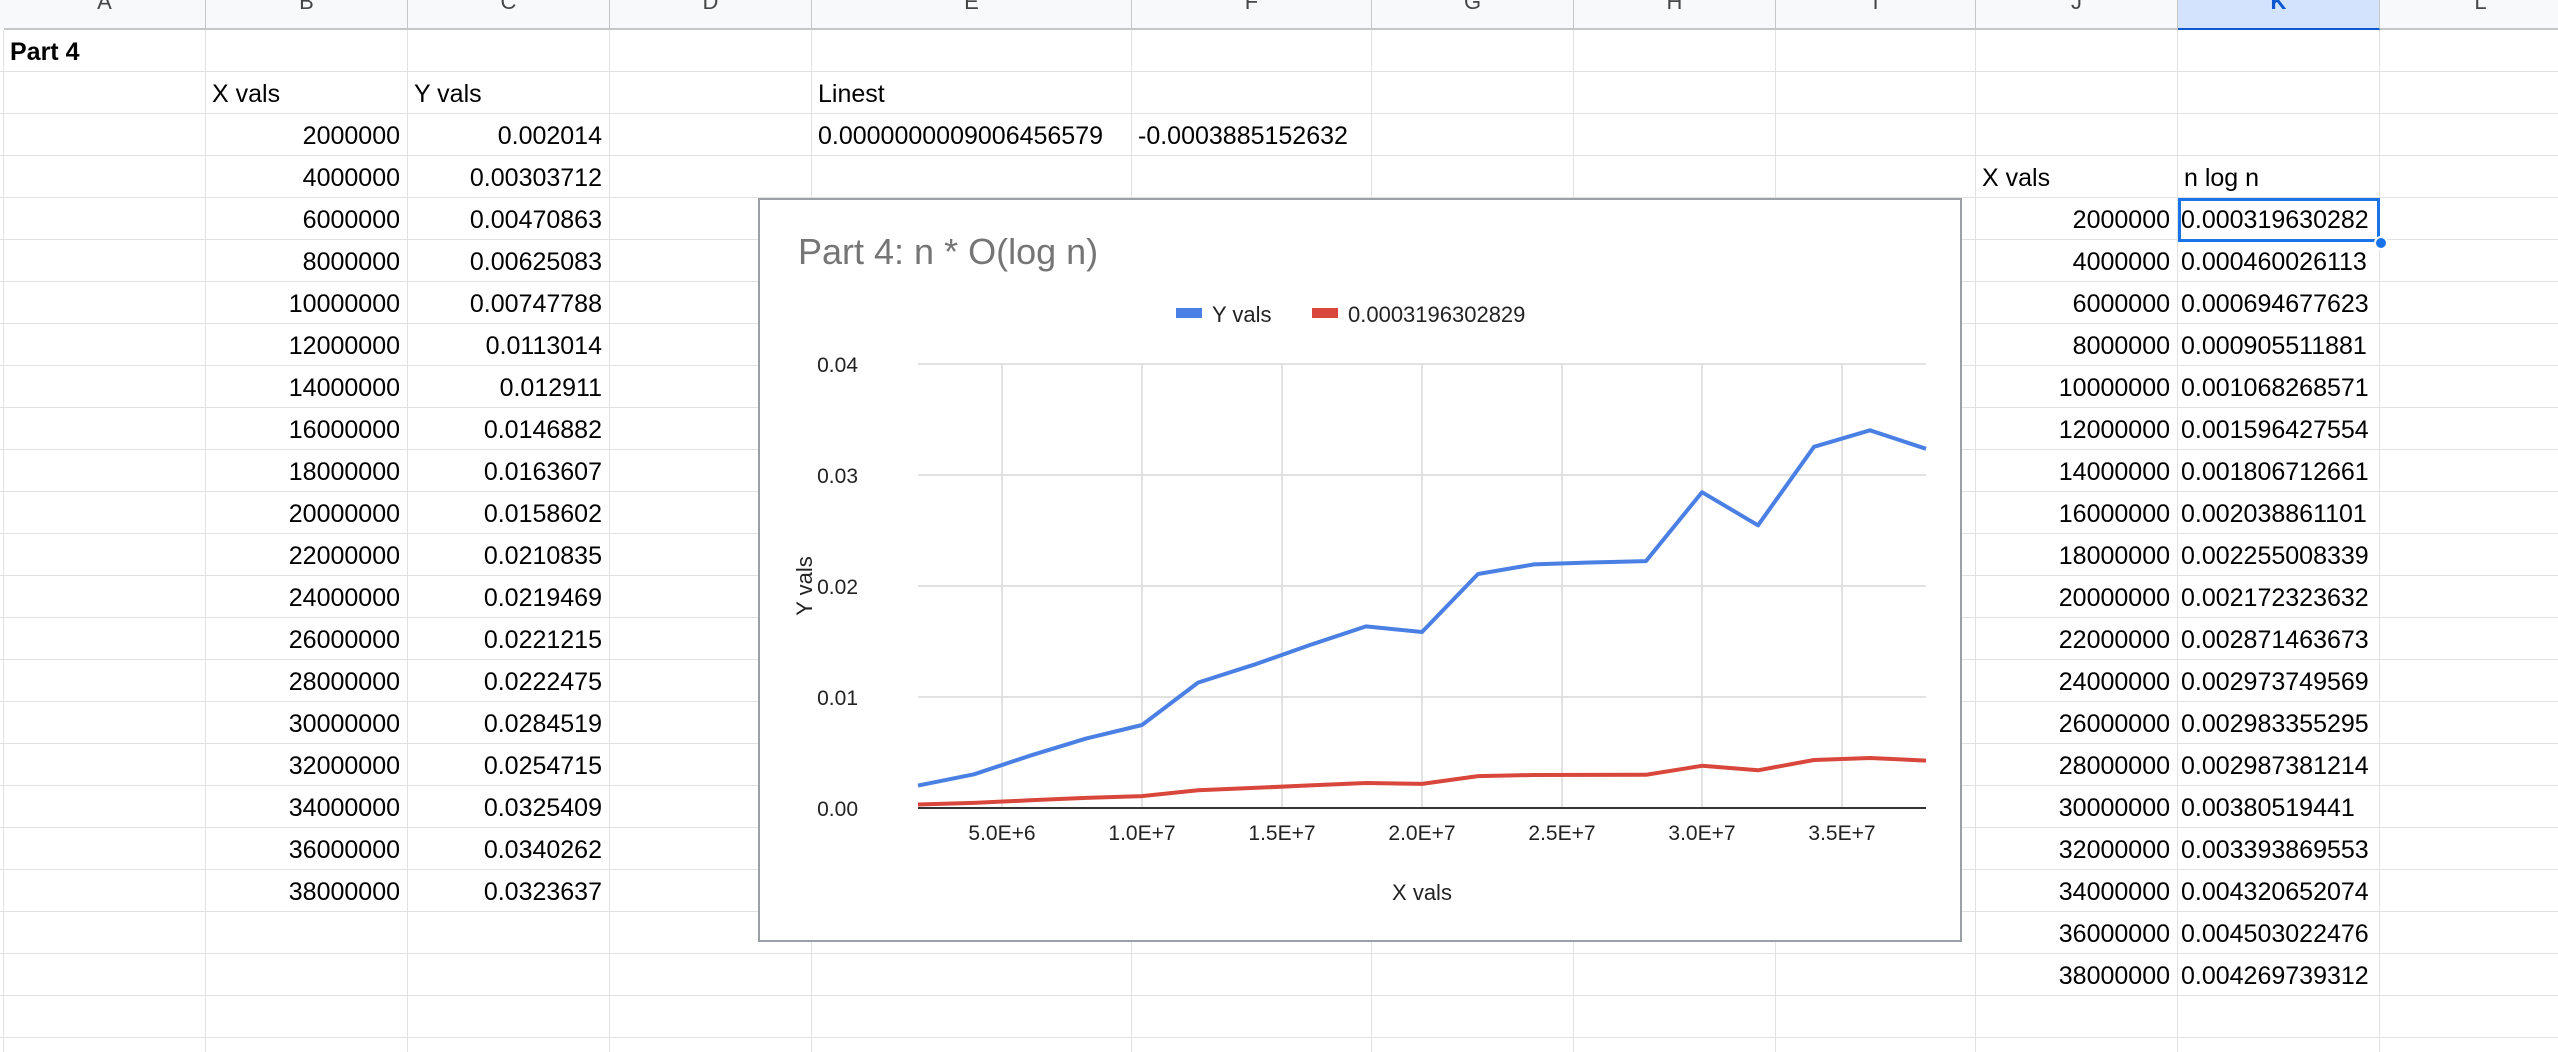  Describe the element at coordinates (2114, 682) in the screenshot. I see `right-x-val-cell: 24000000` at that location.